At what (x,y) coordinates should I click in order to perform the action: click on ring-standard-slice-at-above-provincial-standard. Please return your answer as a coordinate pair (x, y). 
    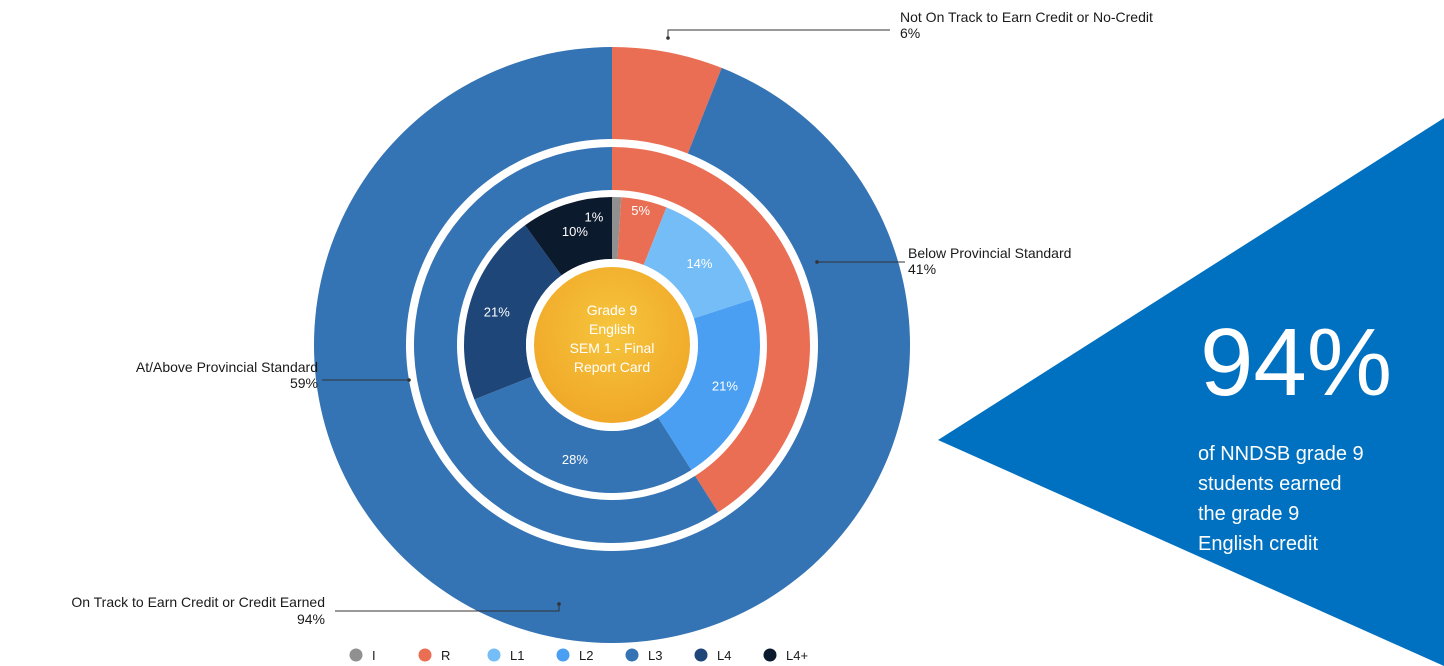
    Looking at the image, I should click on (566, 345).